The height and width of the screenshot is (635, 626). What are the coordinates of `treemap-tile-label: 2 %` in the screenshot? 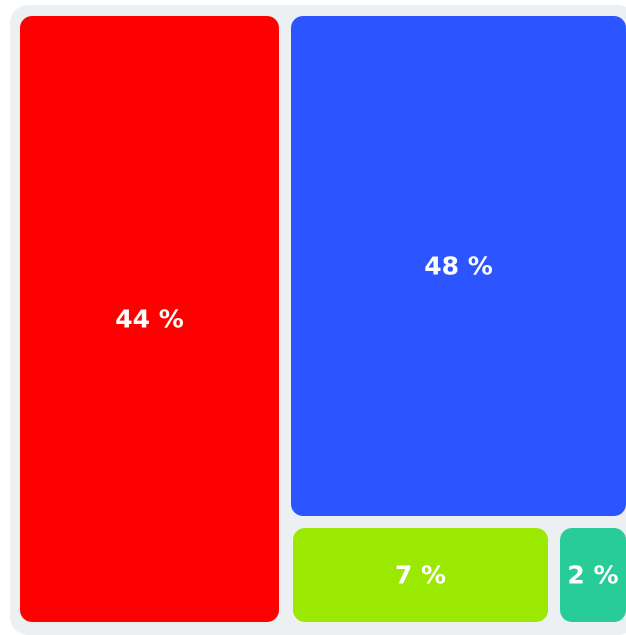 It's located at (592, 575).